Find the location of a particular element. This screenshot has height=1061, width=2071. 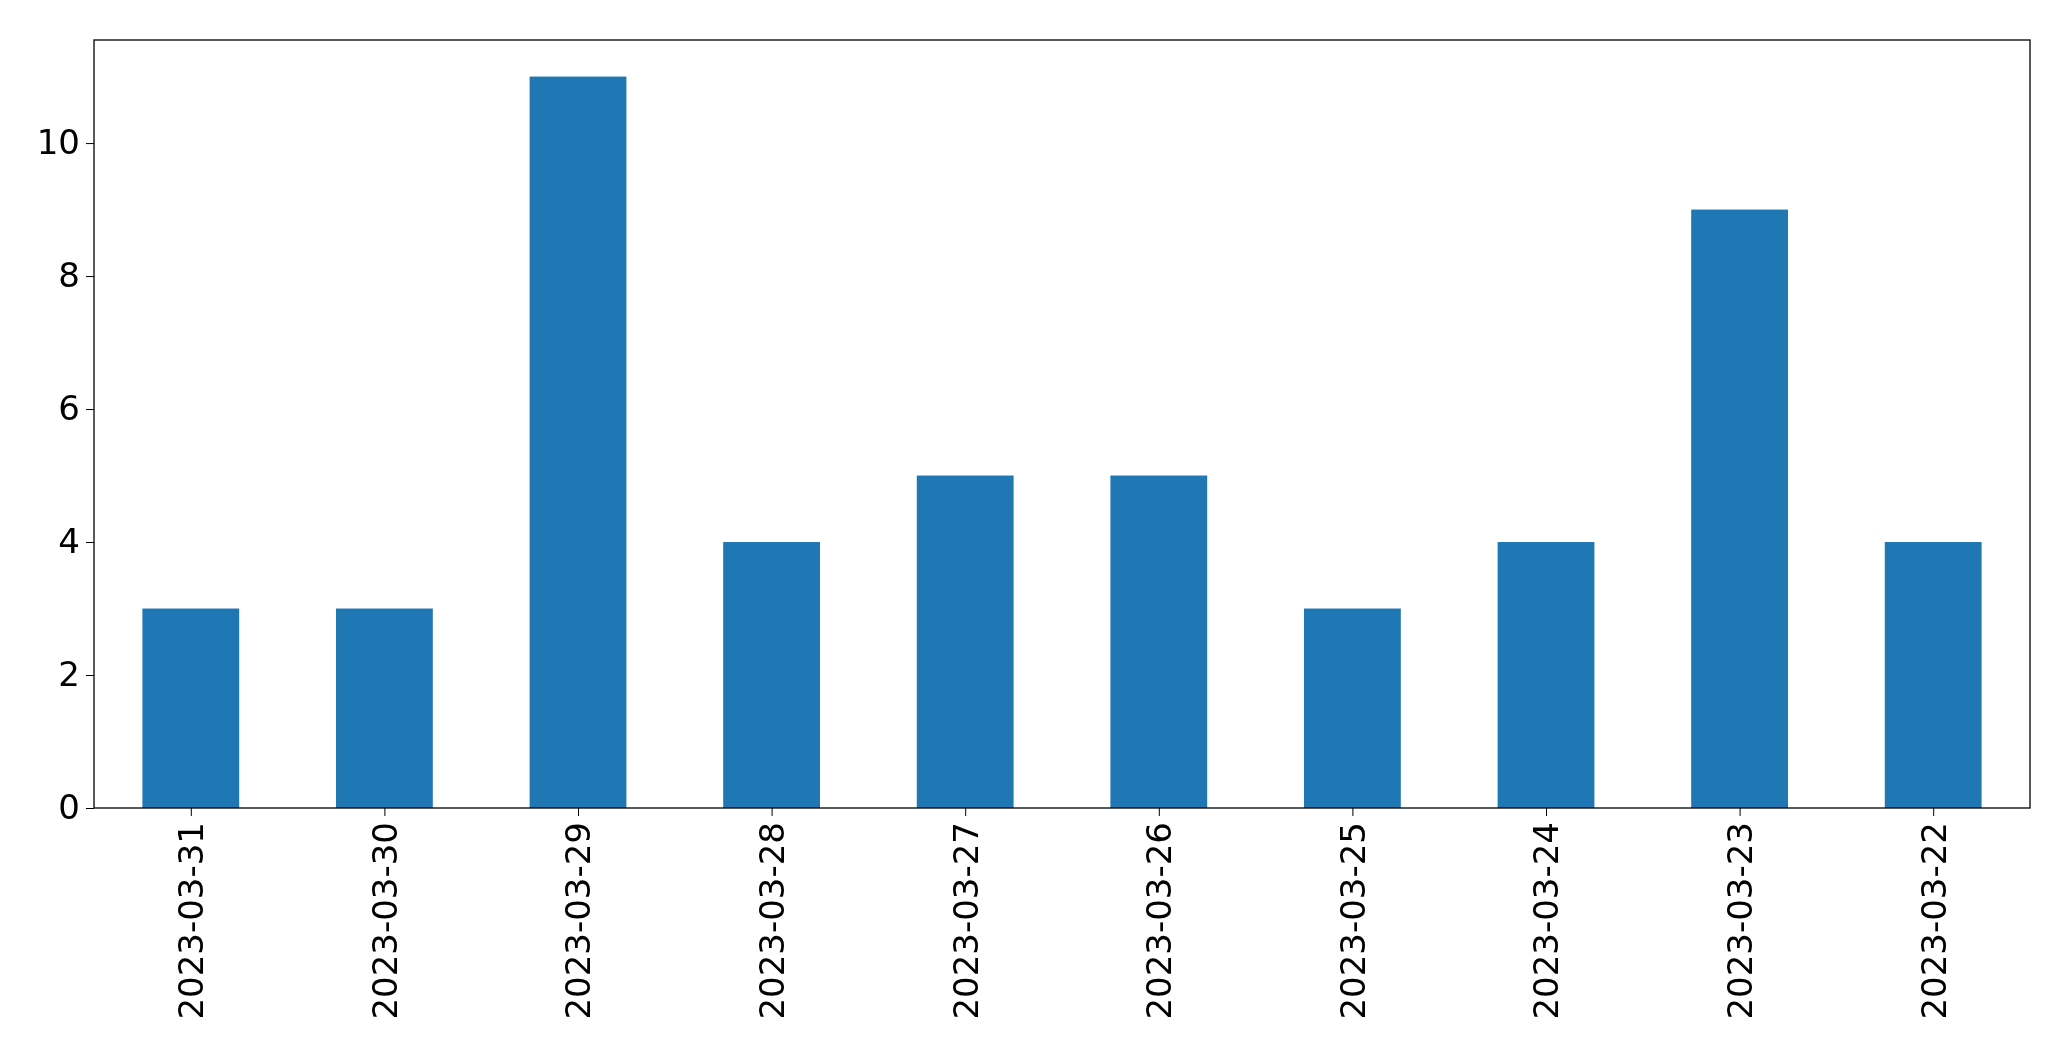

y-tick-label: 2 is located at coordinates (69, 674).